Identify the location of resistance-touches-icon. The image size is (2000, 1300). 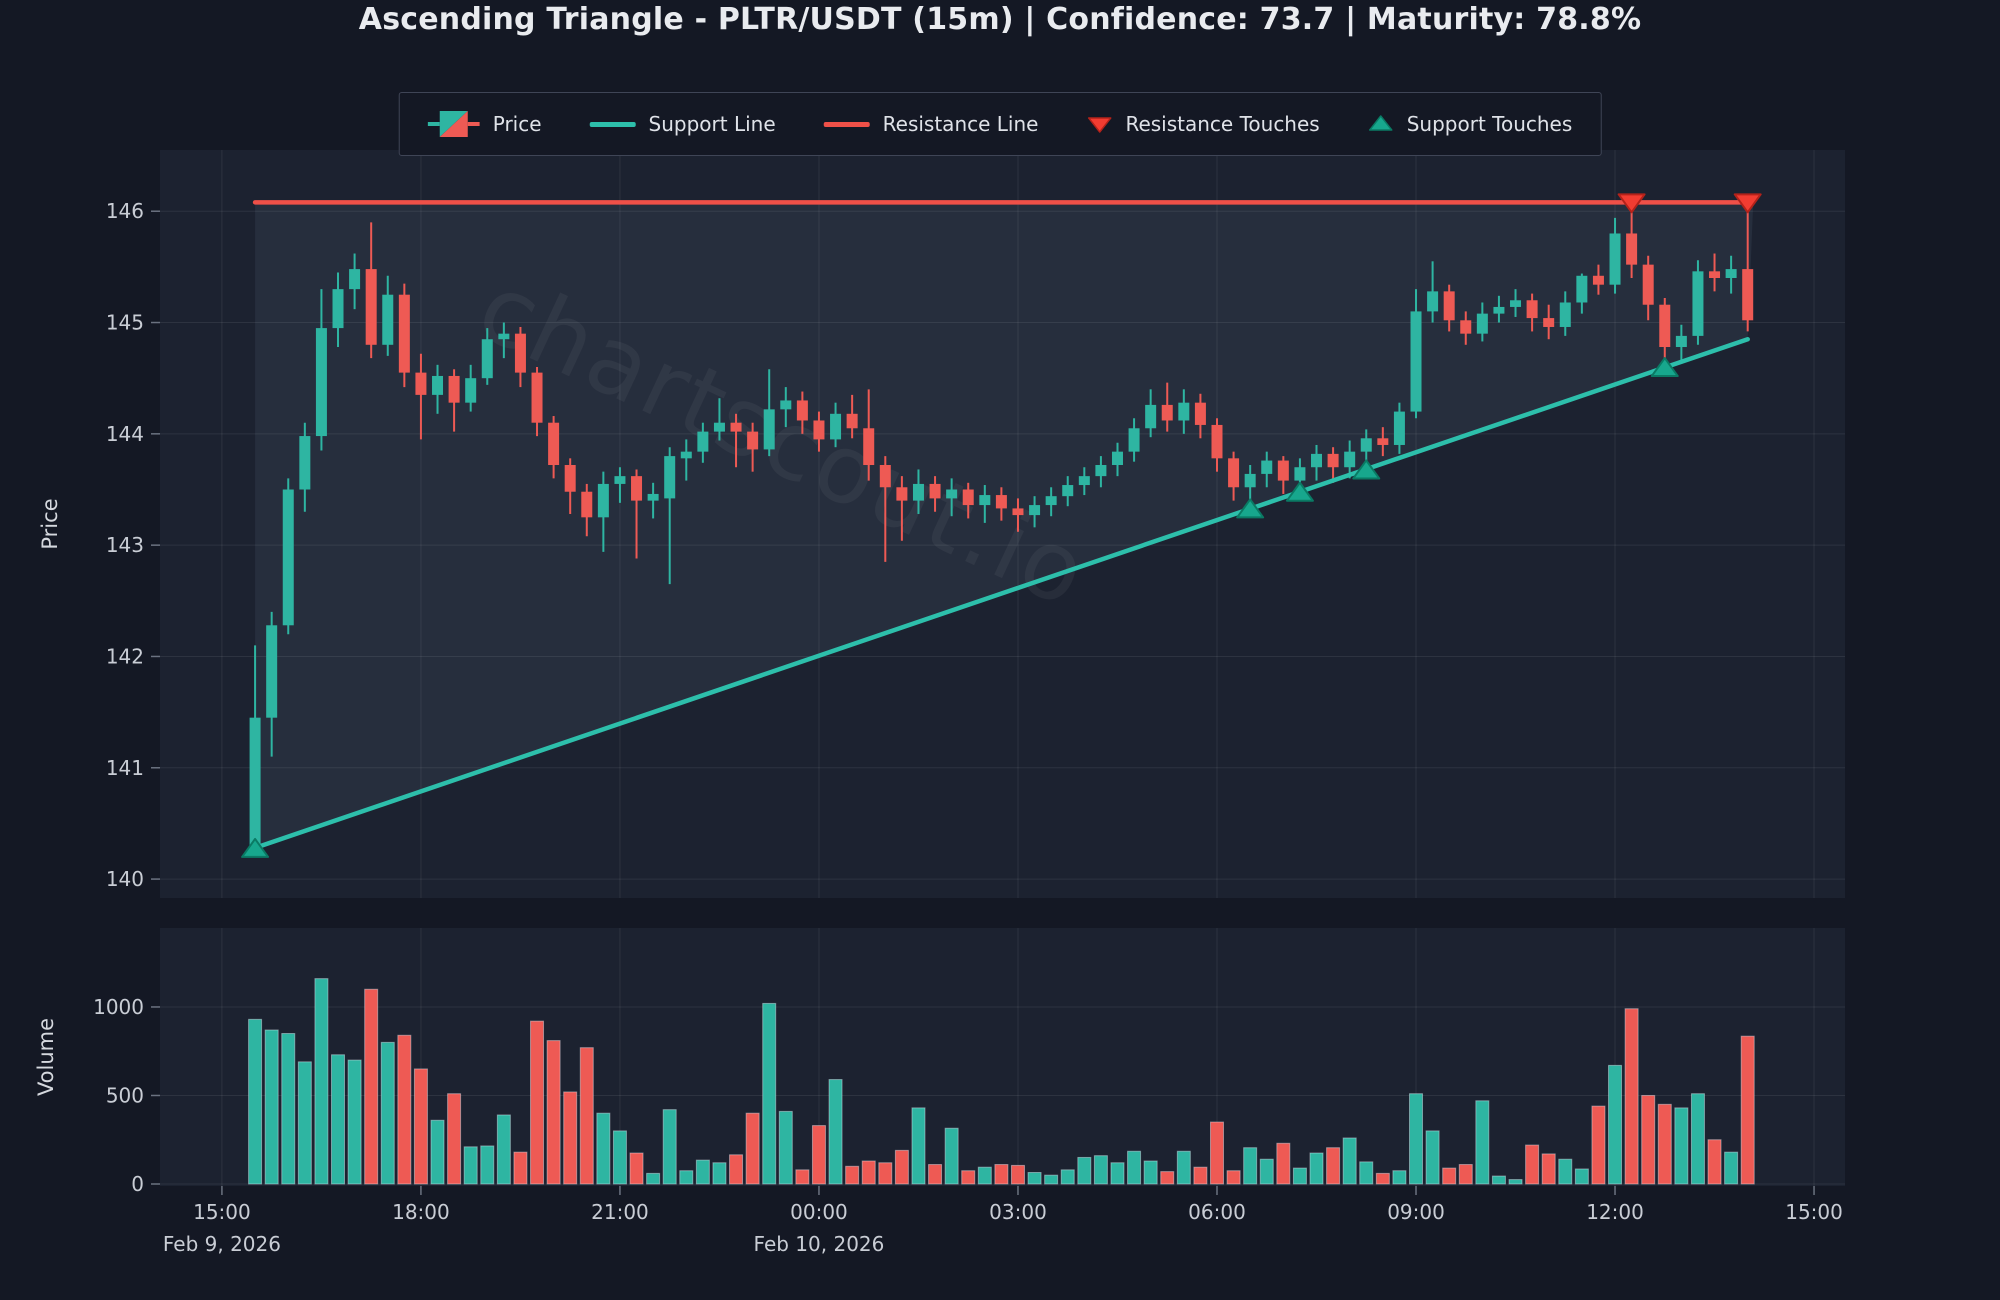
(1099, 125).